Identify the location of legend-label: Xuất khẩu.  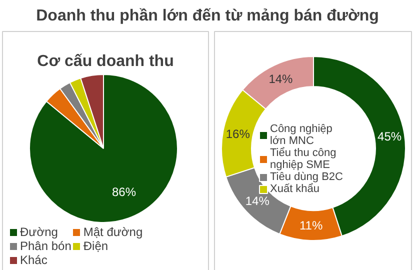
(295, 189).